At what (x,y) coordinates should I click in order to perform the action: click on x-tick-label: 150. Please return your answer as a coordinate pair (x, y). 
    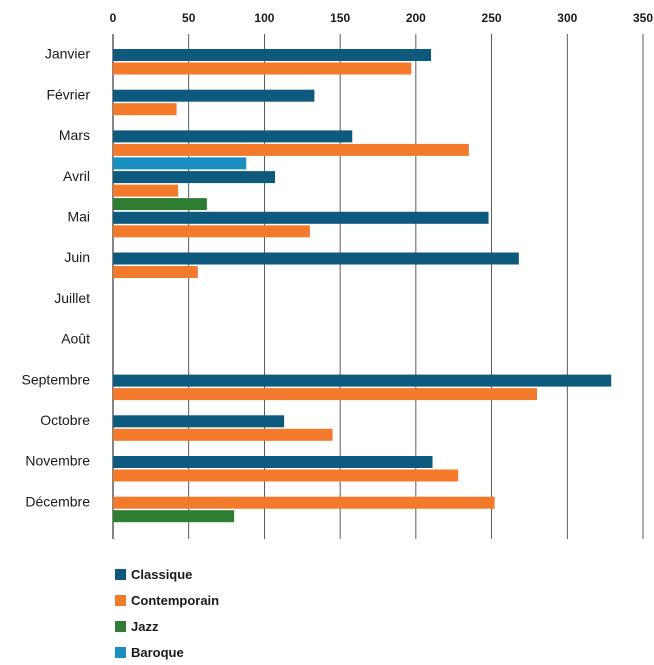
    Looking at the image, I should click on (340, 18).